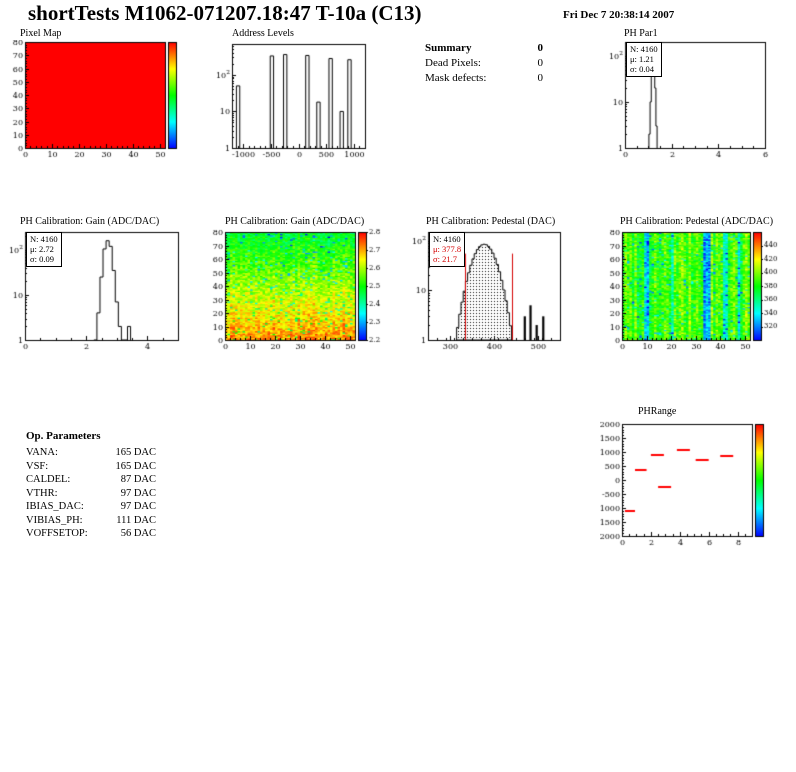 The width and height of the screenshot is (796, 772). What do you see at coordinates (136, 520) in the screenshot?
I see `param-value: 111 DAC` at bounding box center [136, 520].